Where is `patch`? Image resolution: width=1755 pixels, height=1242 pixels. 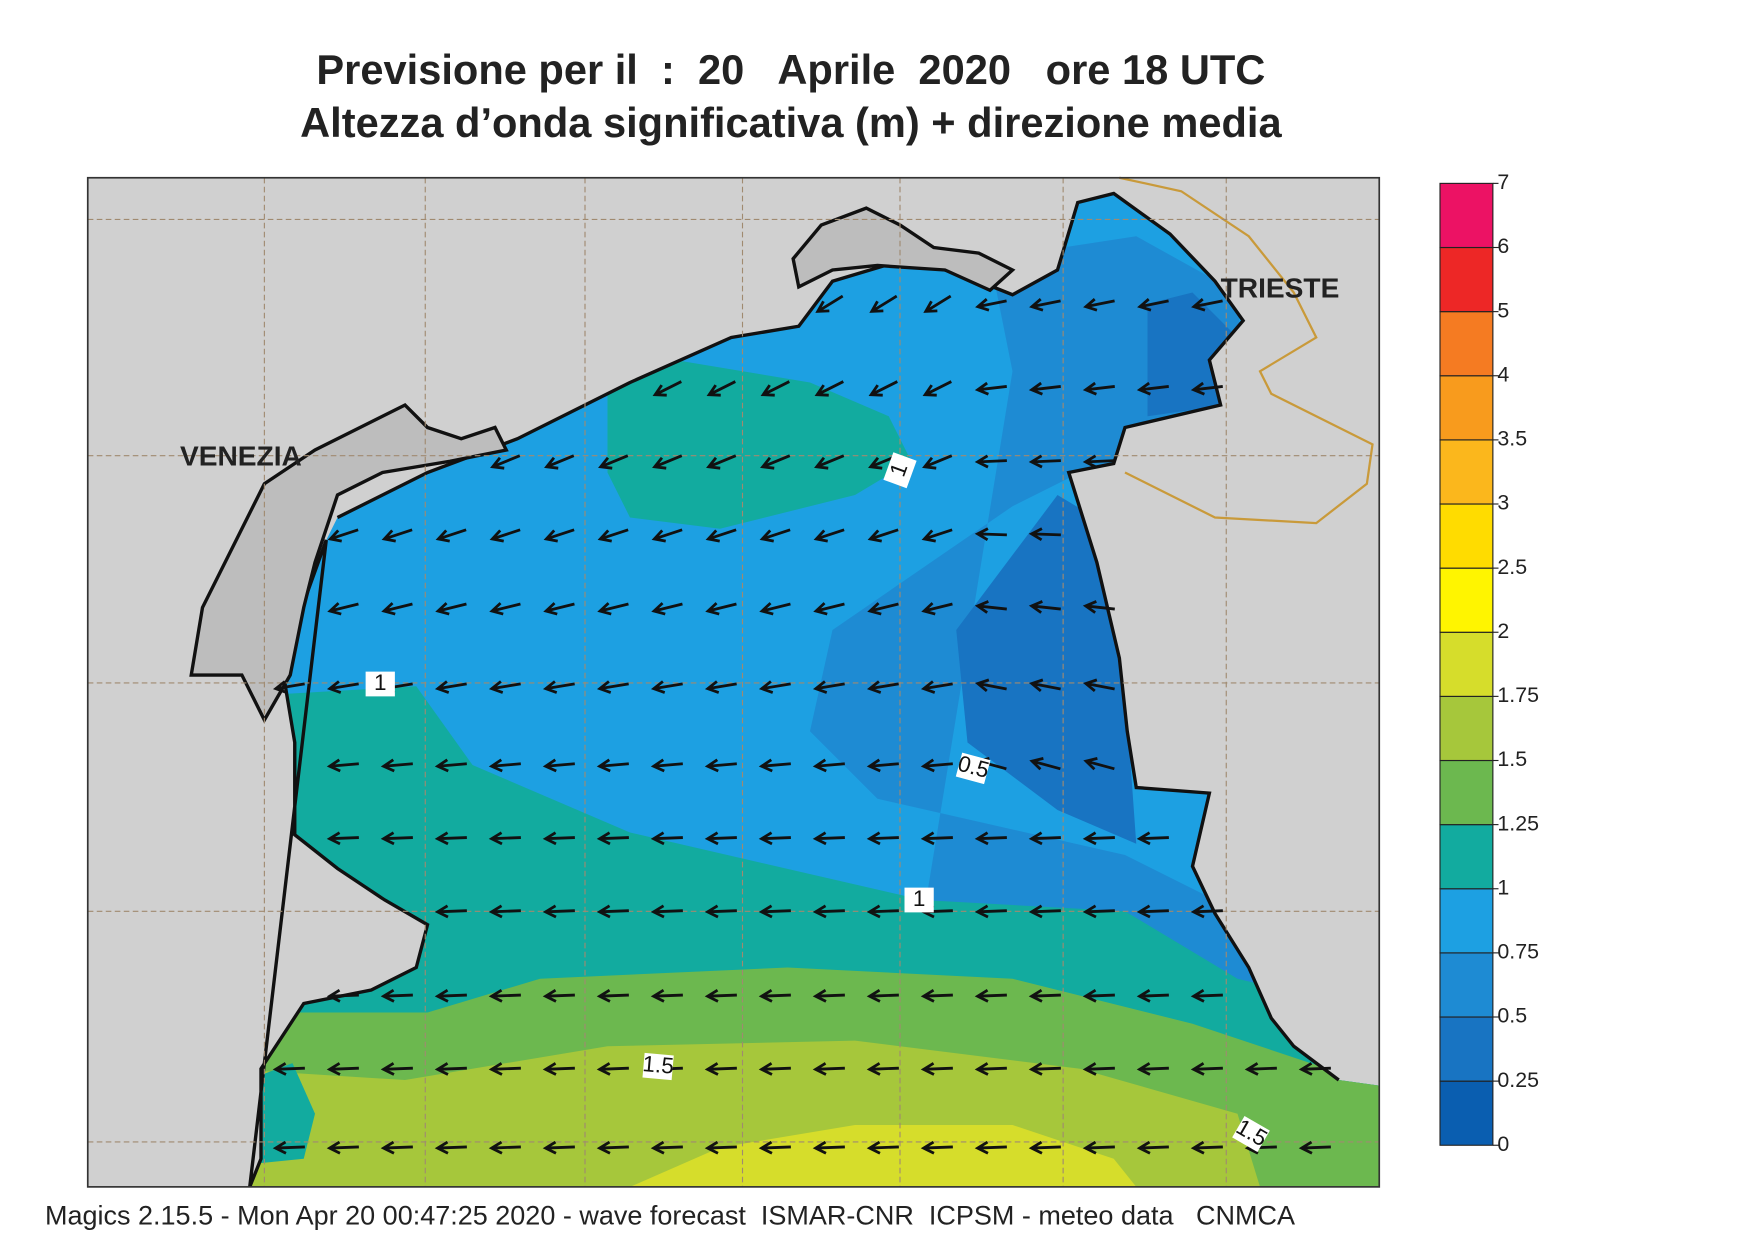
patch is located at coordinates (759, 444).